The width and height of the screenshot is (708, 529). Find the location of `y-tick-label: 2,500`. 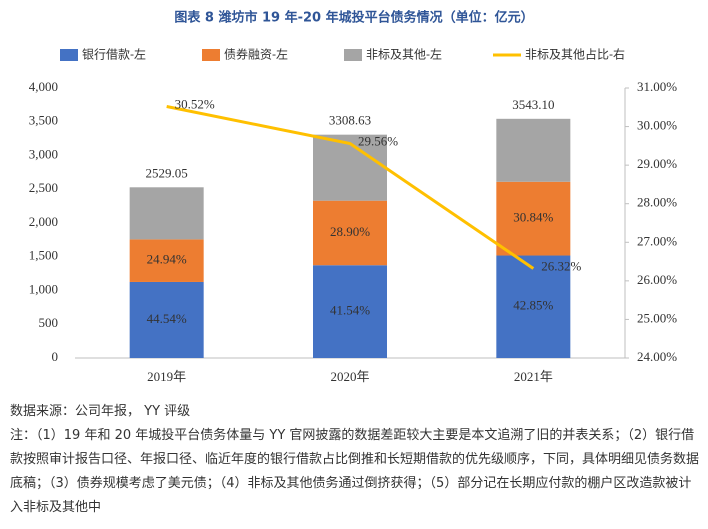

y-tick-label: 2,500 is located at coordinates (43, 187).